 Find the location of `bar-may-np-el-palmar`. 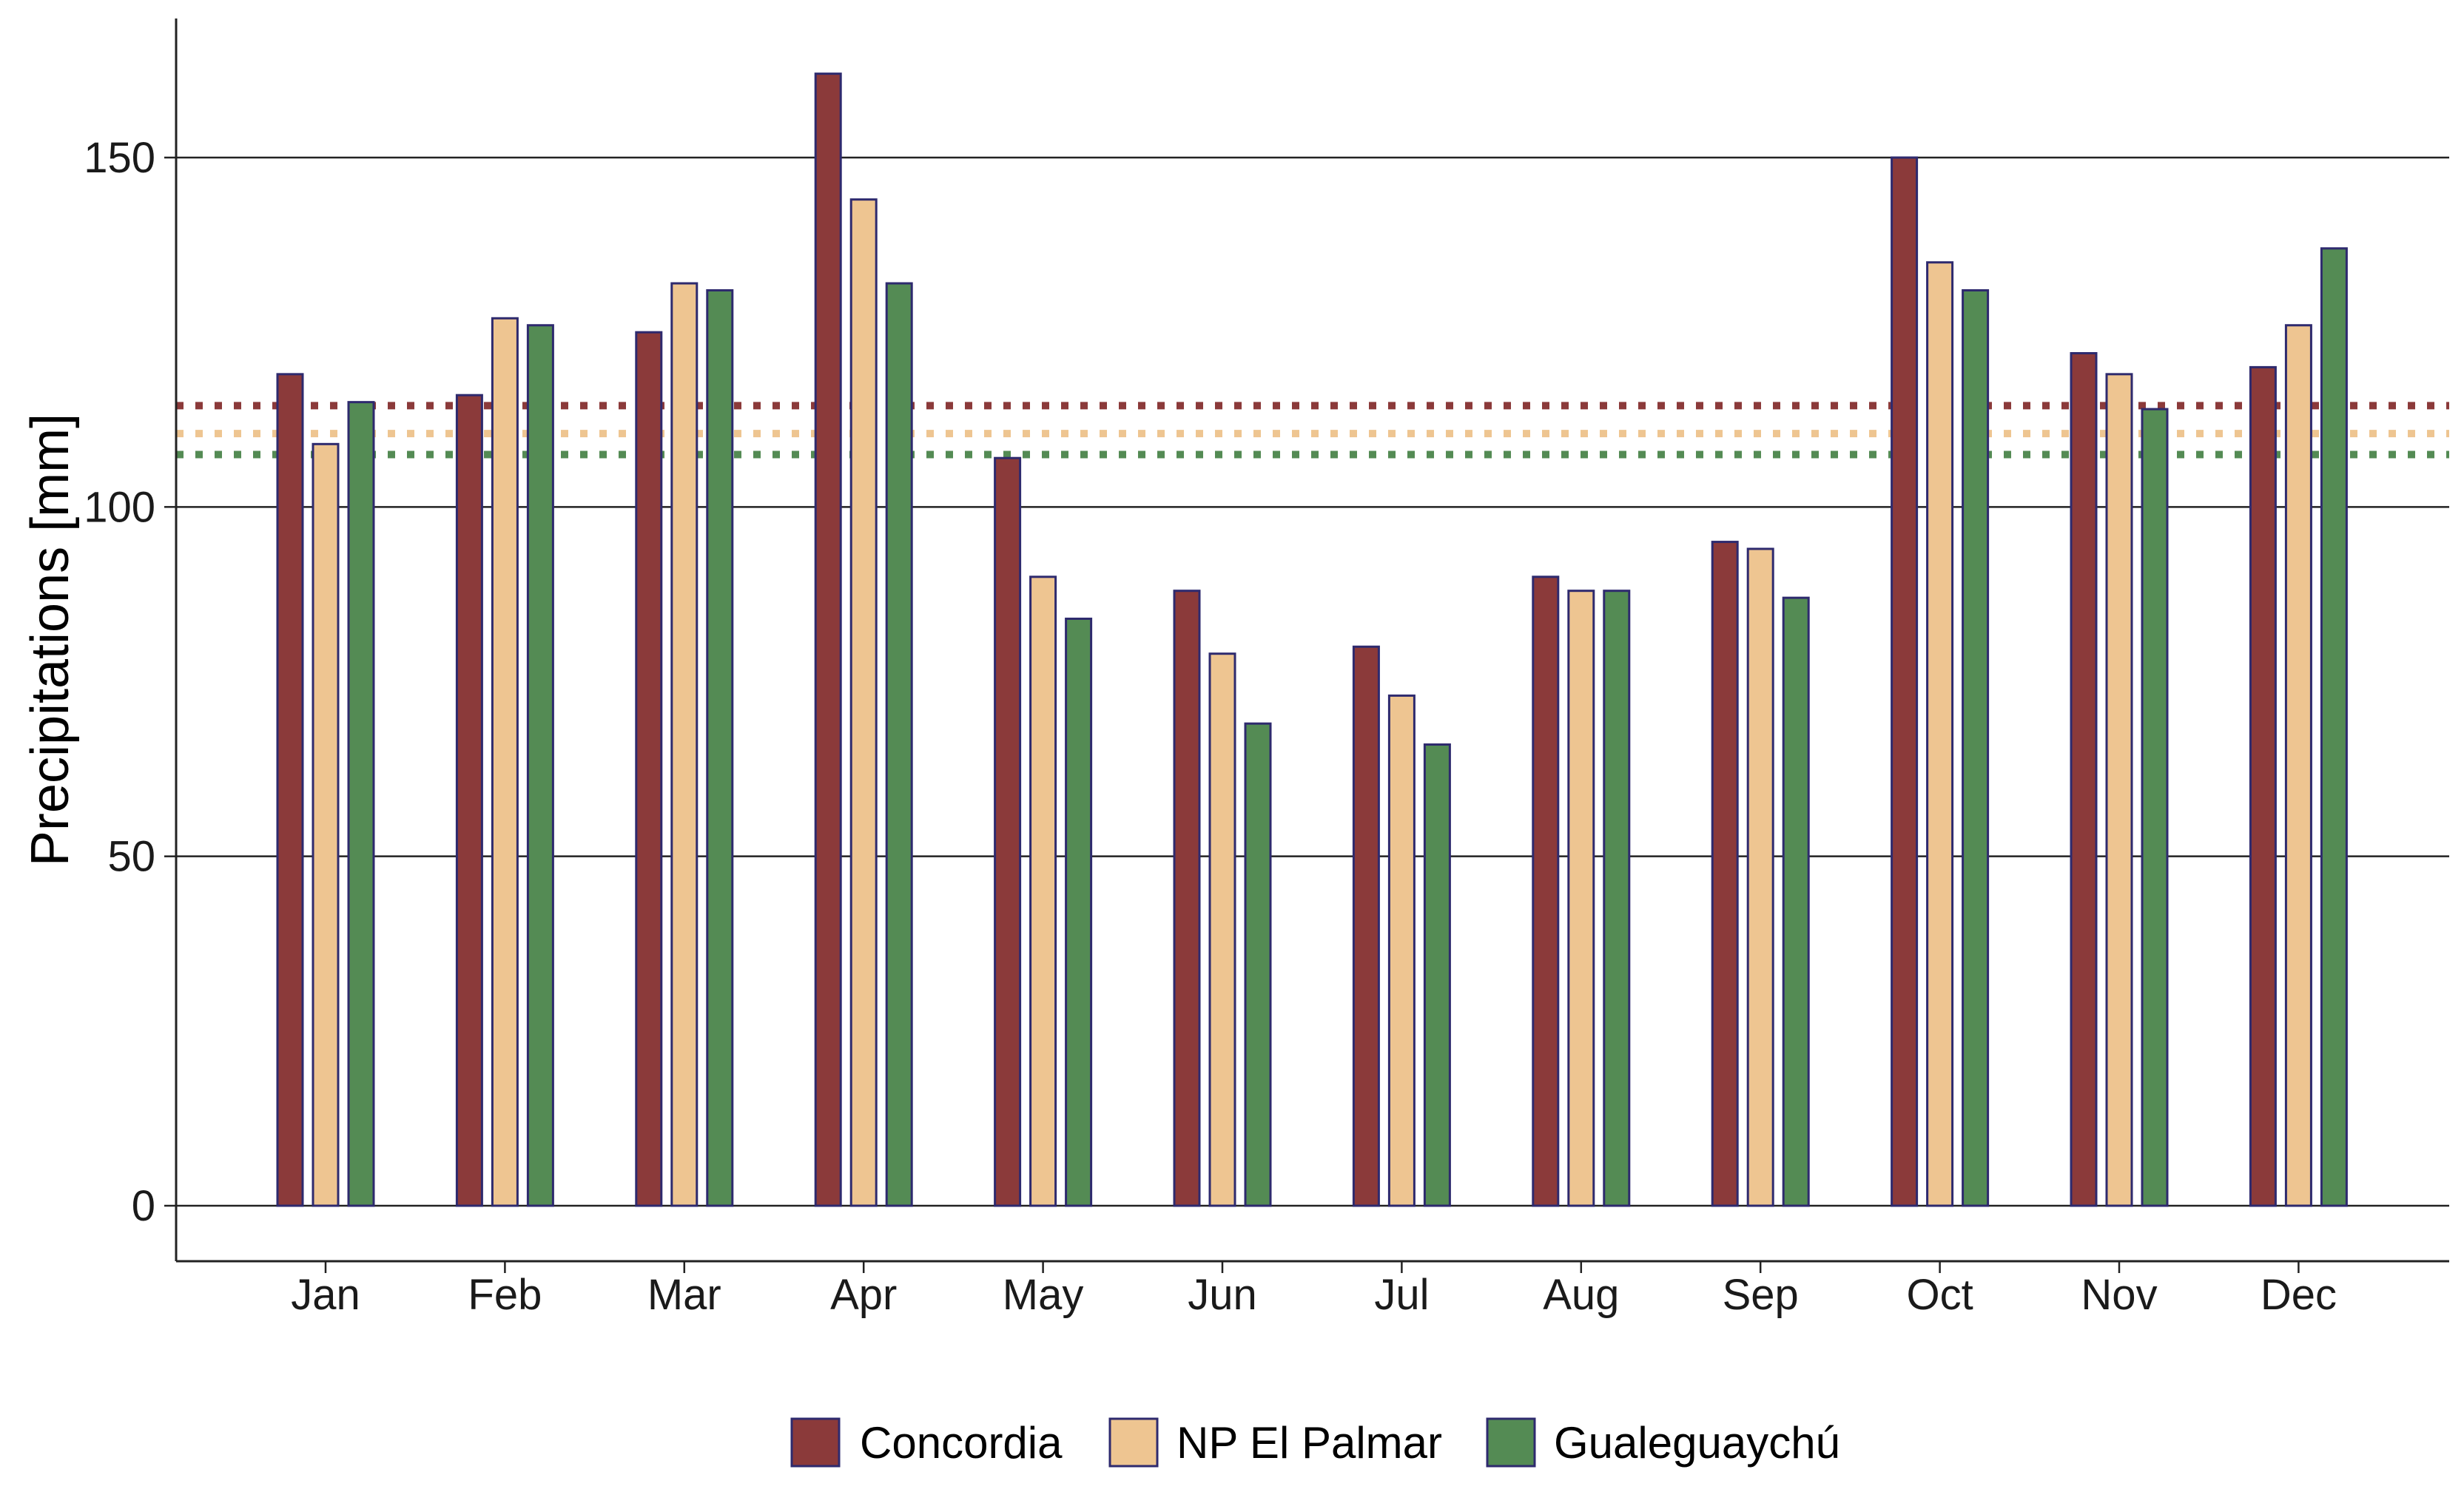

bar-may-np-el-palmar is located at coordinates (1043, 891).